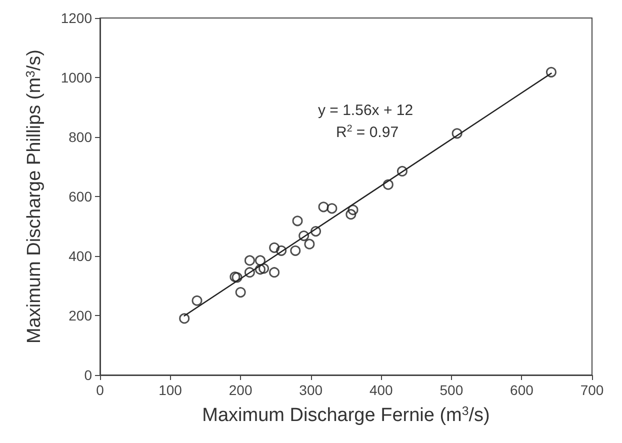  Describe the element at coordinates (381, 390) in the screenshot. I see `x-tick-label: 400` at that location.